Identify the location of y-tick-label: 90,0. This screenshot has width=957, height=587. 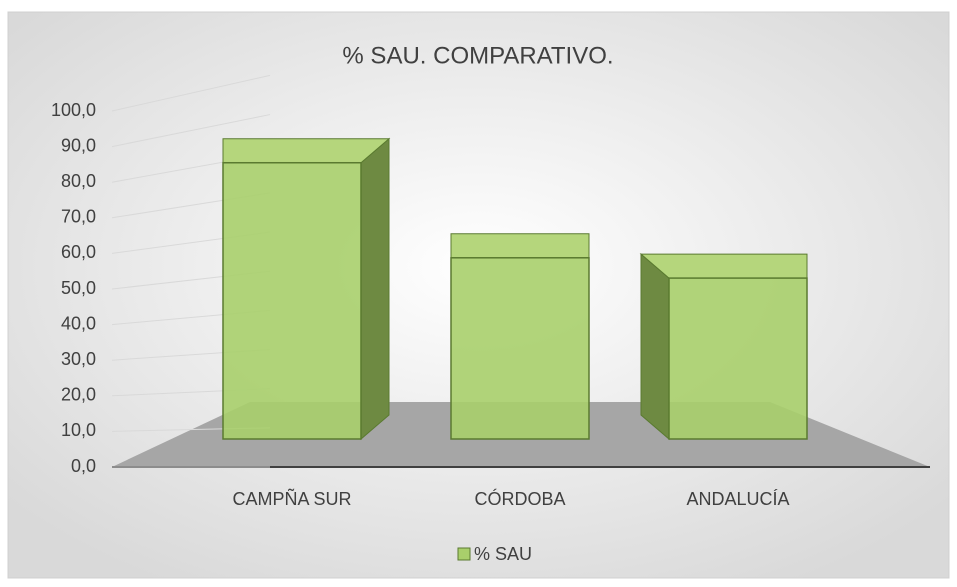
(78, 145).